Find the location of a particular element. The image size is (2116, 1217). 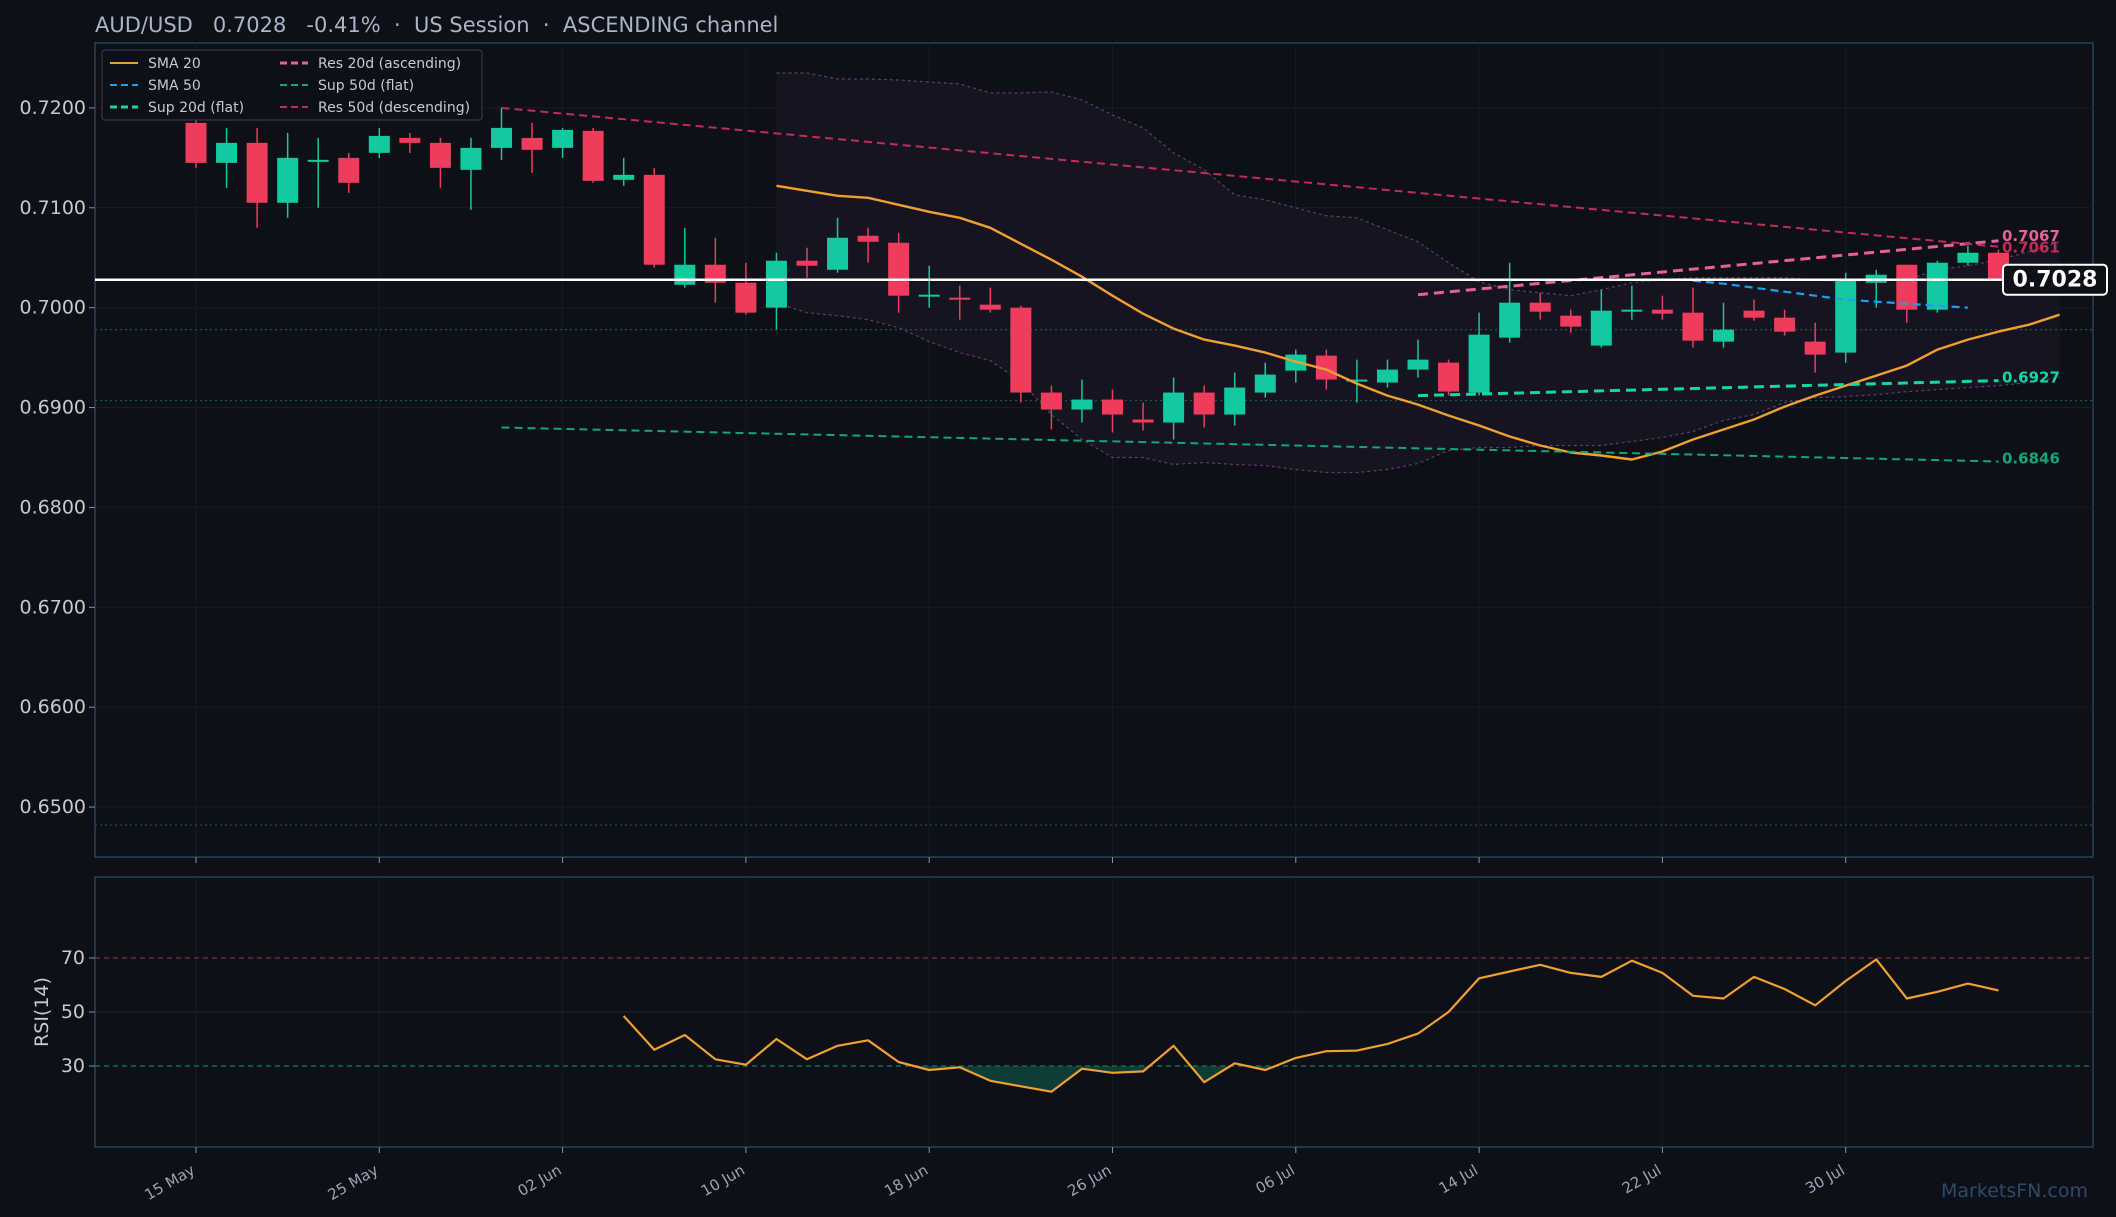

price-tick-label: 0.6500 is located at coordinates (53, 807).